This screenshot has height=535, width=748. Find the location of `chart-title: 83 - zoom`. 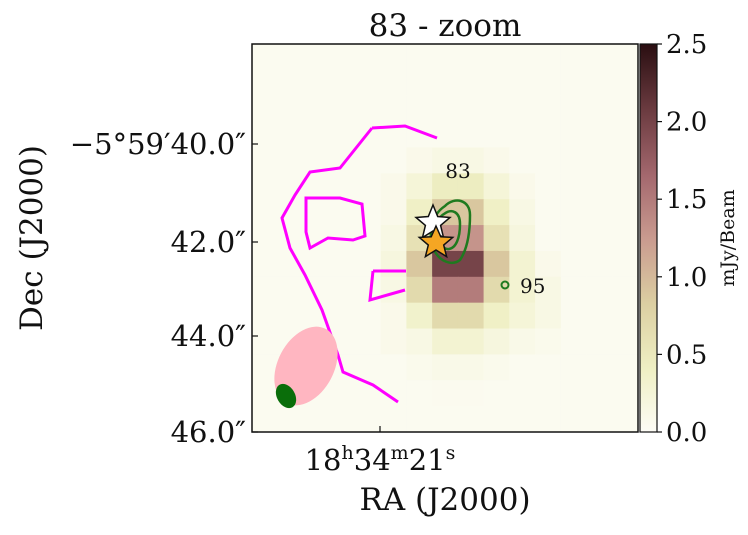

chart-title: 83 - zoom is located at coordinates (445, 26).